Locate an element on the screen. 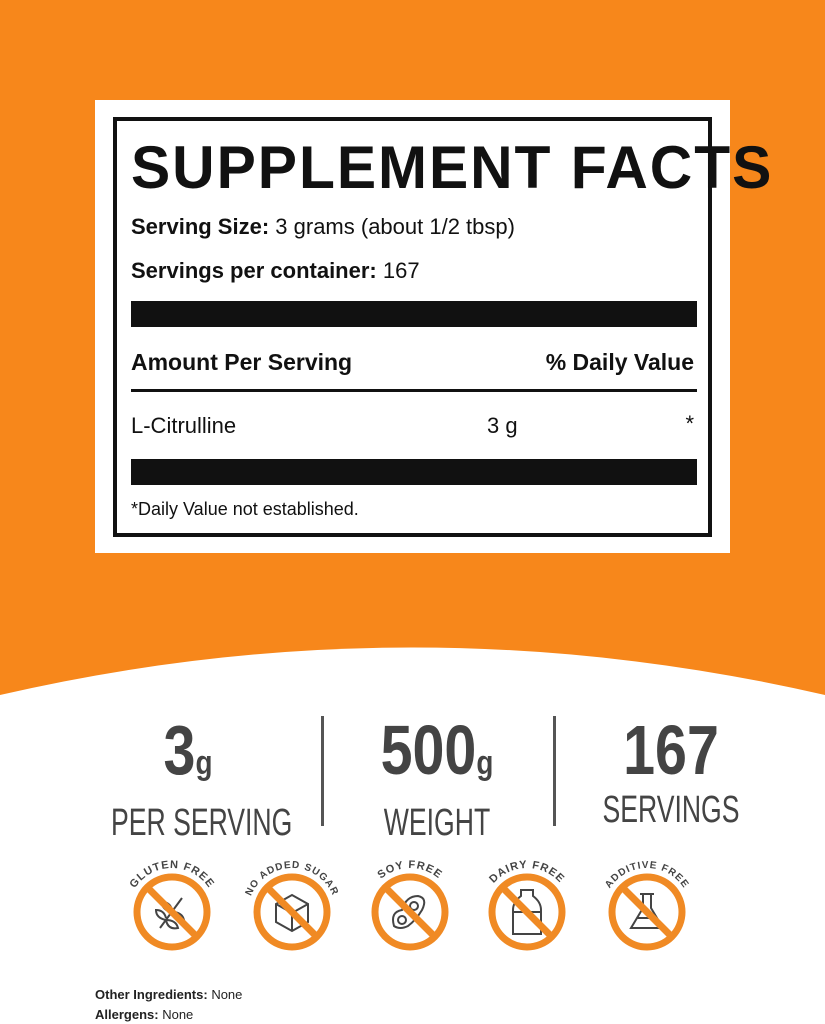 The height and width of the screenshot is (1024, 825). stat-weight: 500g WEIGHT is located at coordinates (437, 778).